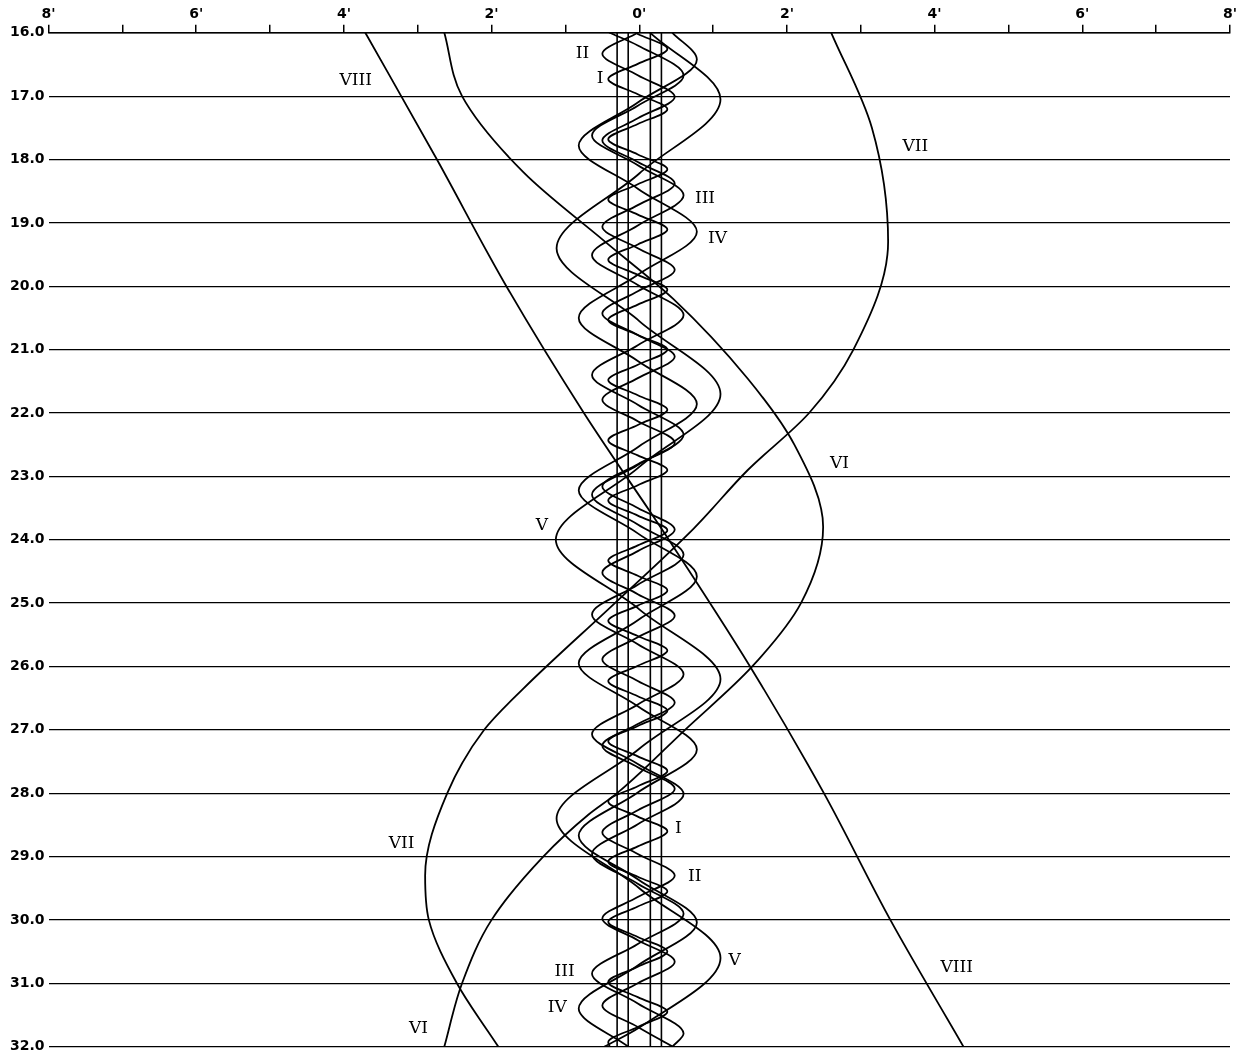  Describe the element at coordinates (639, 13) in the screenshot. I see `x-tick-label: 0'` at that location.